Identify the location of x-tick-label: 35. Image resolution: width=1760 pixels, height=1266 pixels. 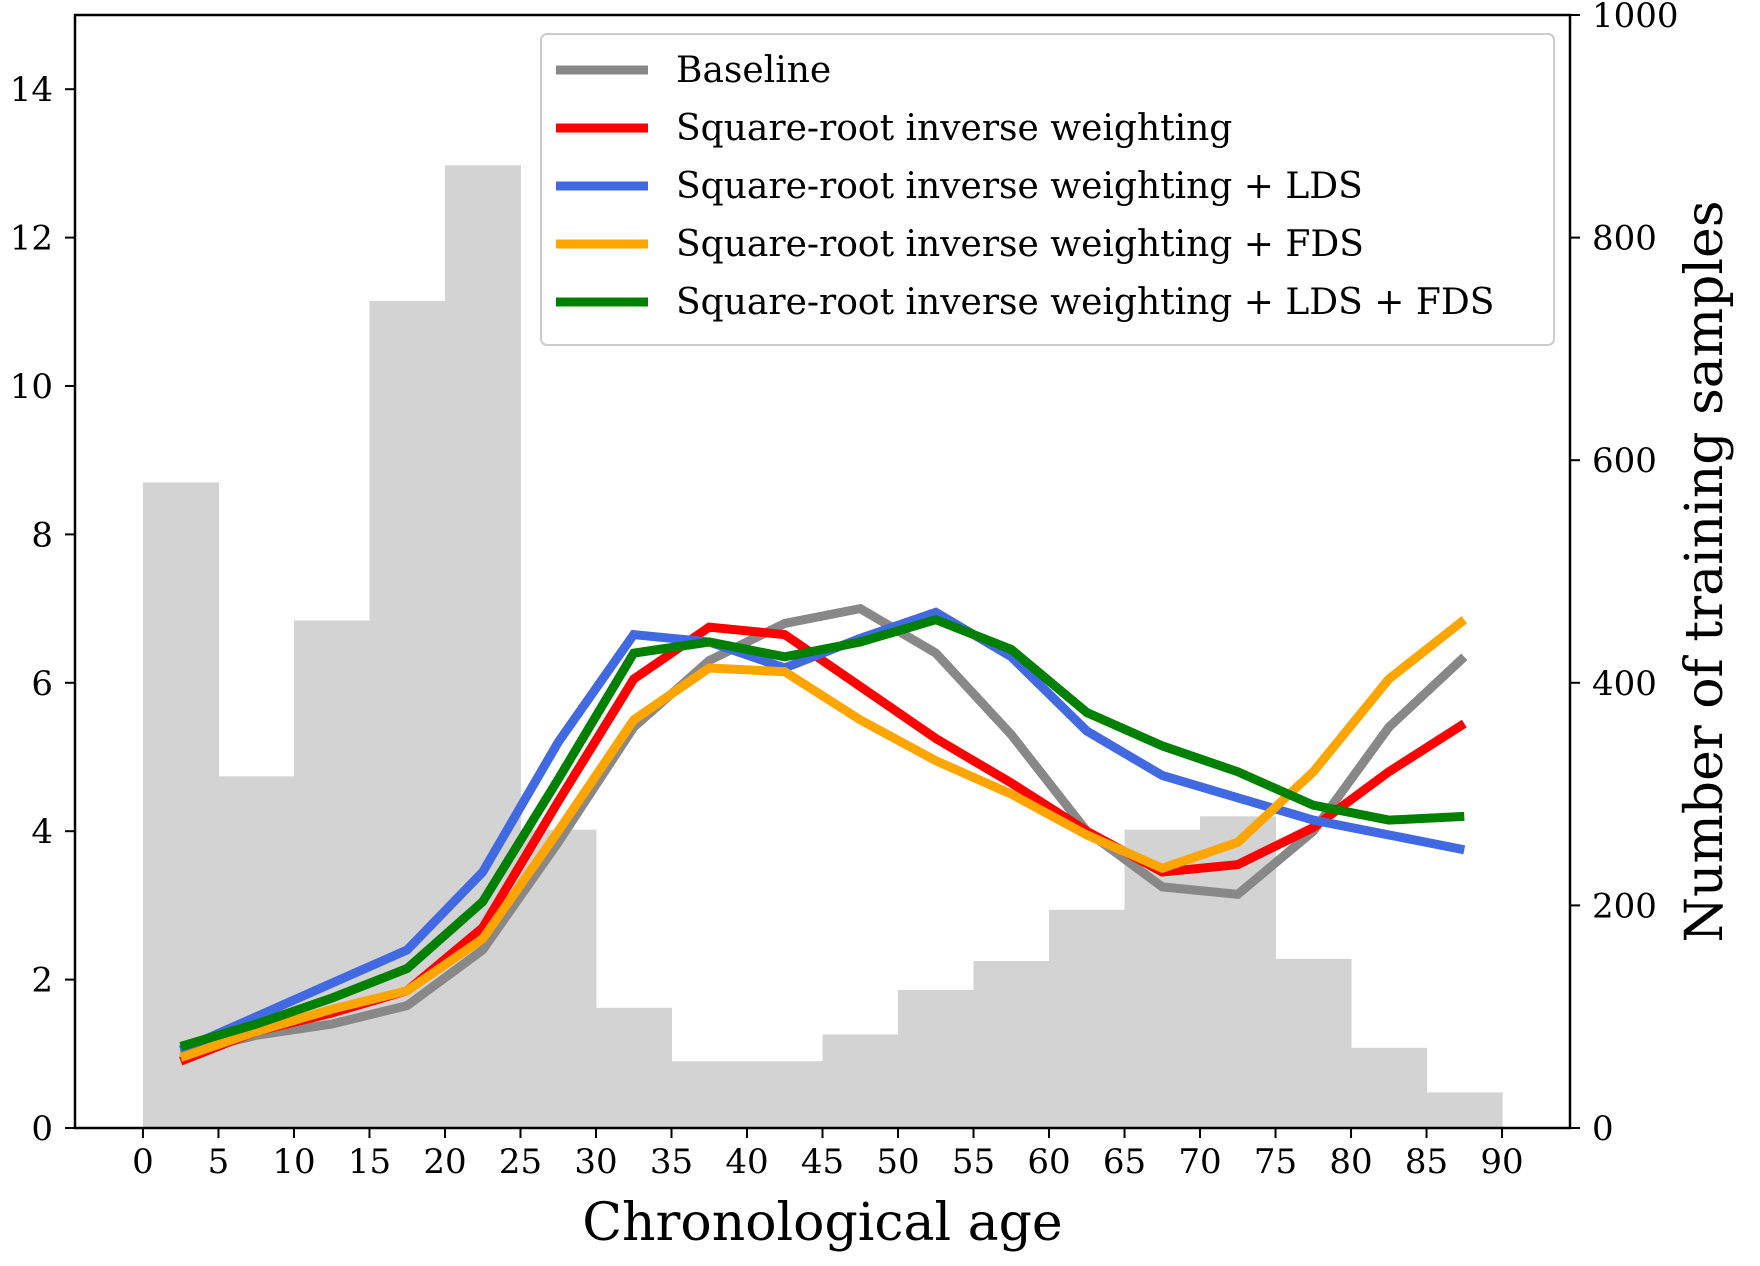
(671, 1162).